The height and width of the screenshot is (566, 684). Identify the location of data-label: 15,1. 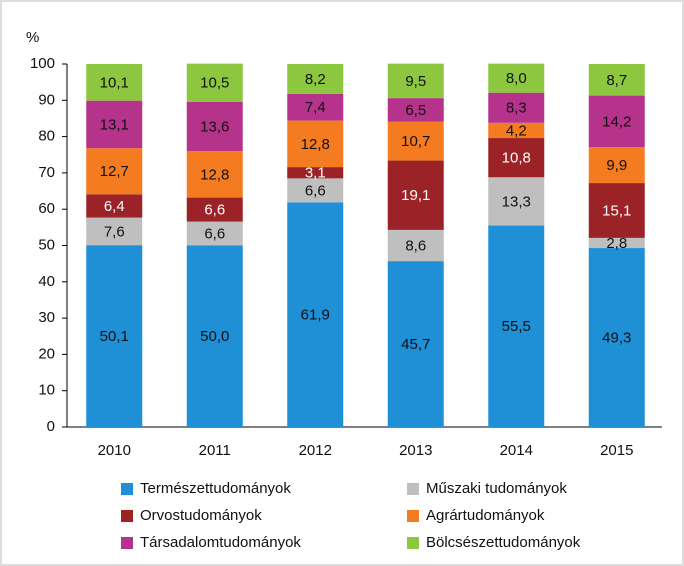
(616, 210).